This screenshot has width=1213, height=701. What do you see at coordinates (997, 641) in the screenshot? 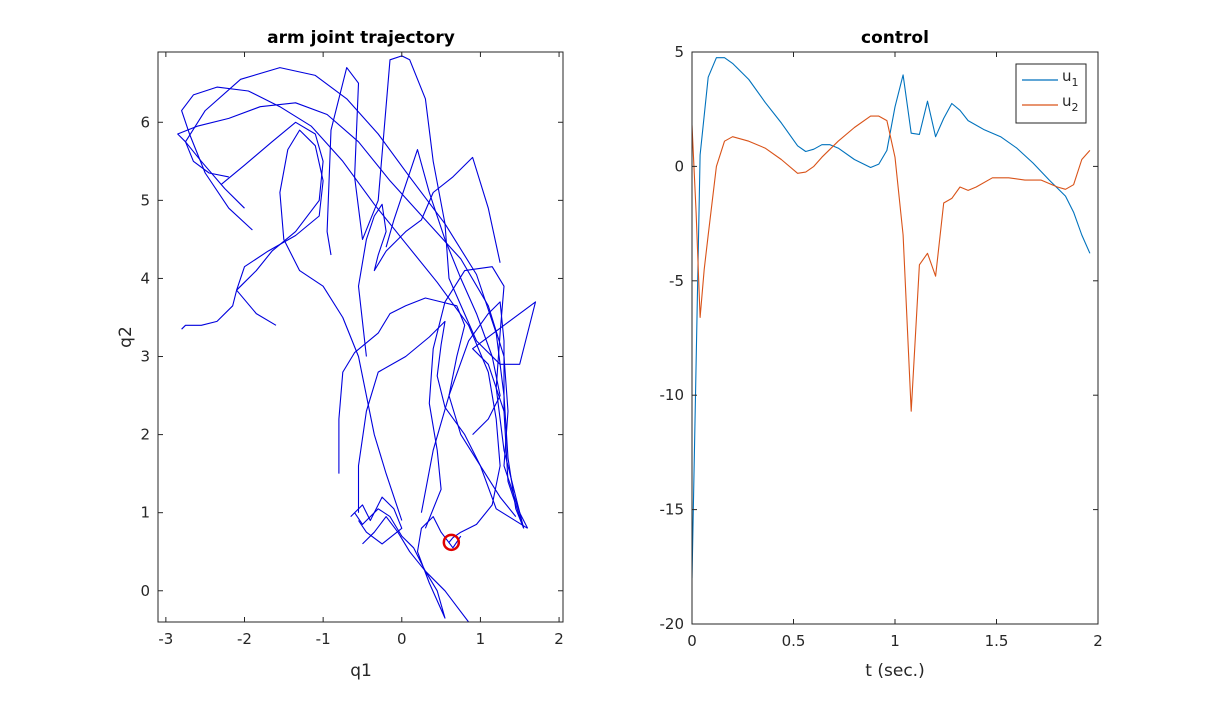
I see `x-tick-label: 1.5` at bounding box center [997, 641].